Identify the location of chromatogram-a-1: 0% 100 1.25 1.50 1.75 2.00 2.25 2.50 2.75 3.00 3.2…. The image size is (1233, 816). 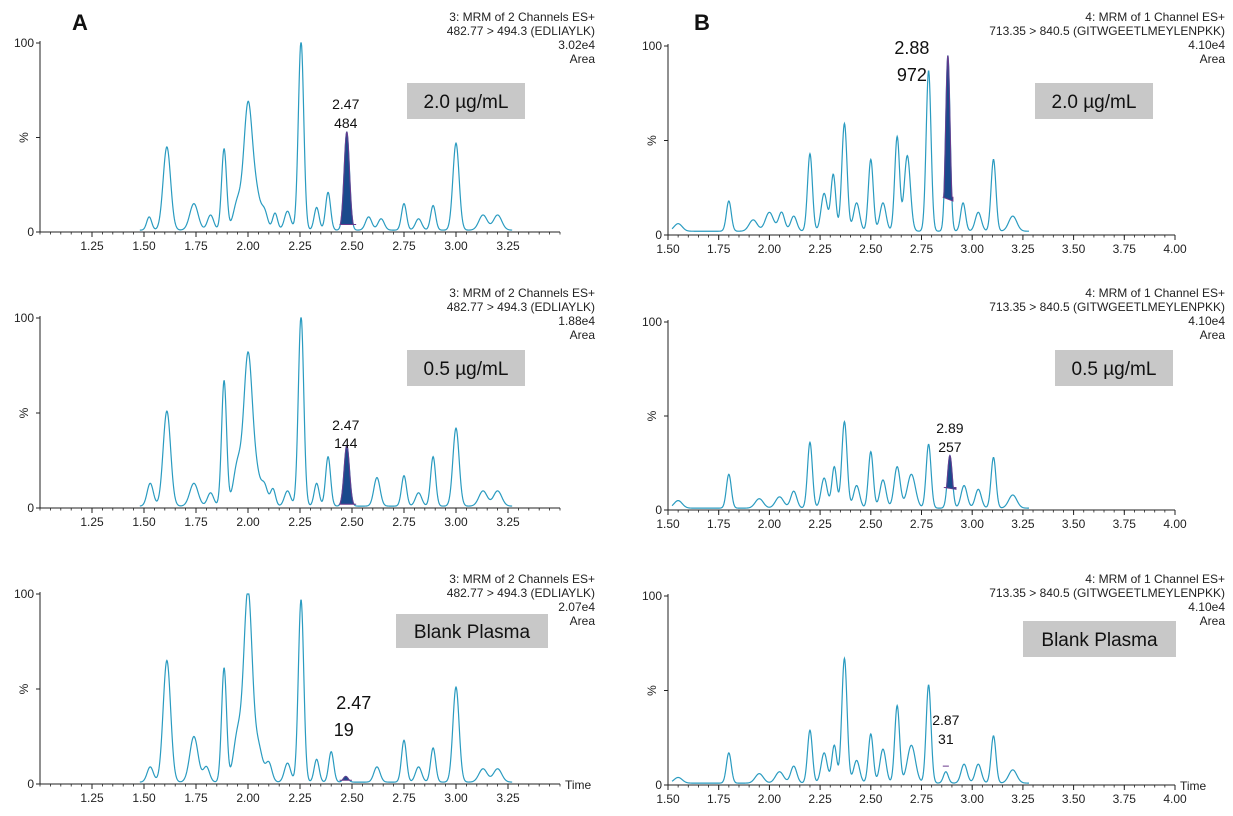
(304, 131).